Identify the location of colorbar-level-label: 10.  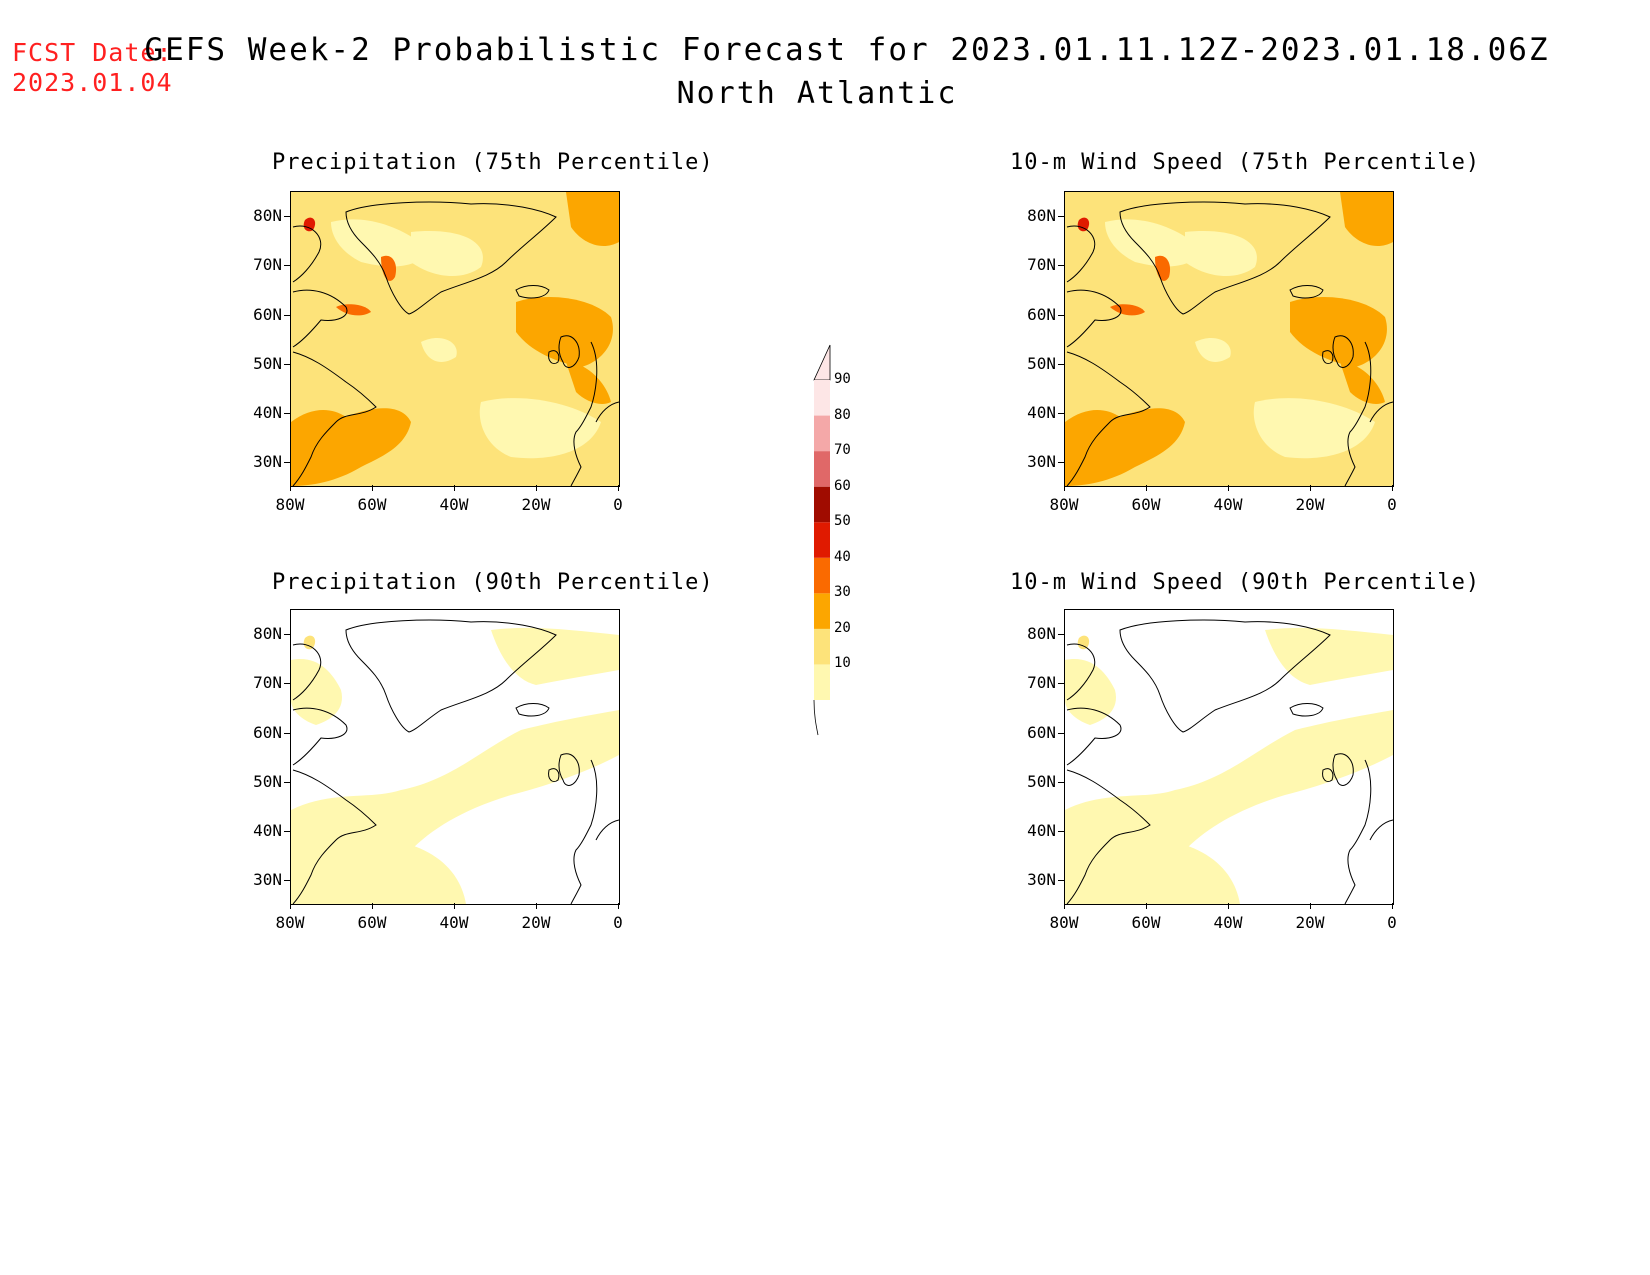
(842, 663).